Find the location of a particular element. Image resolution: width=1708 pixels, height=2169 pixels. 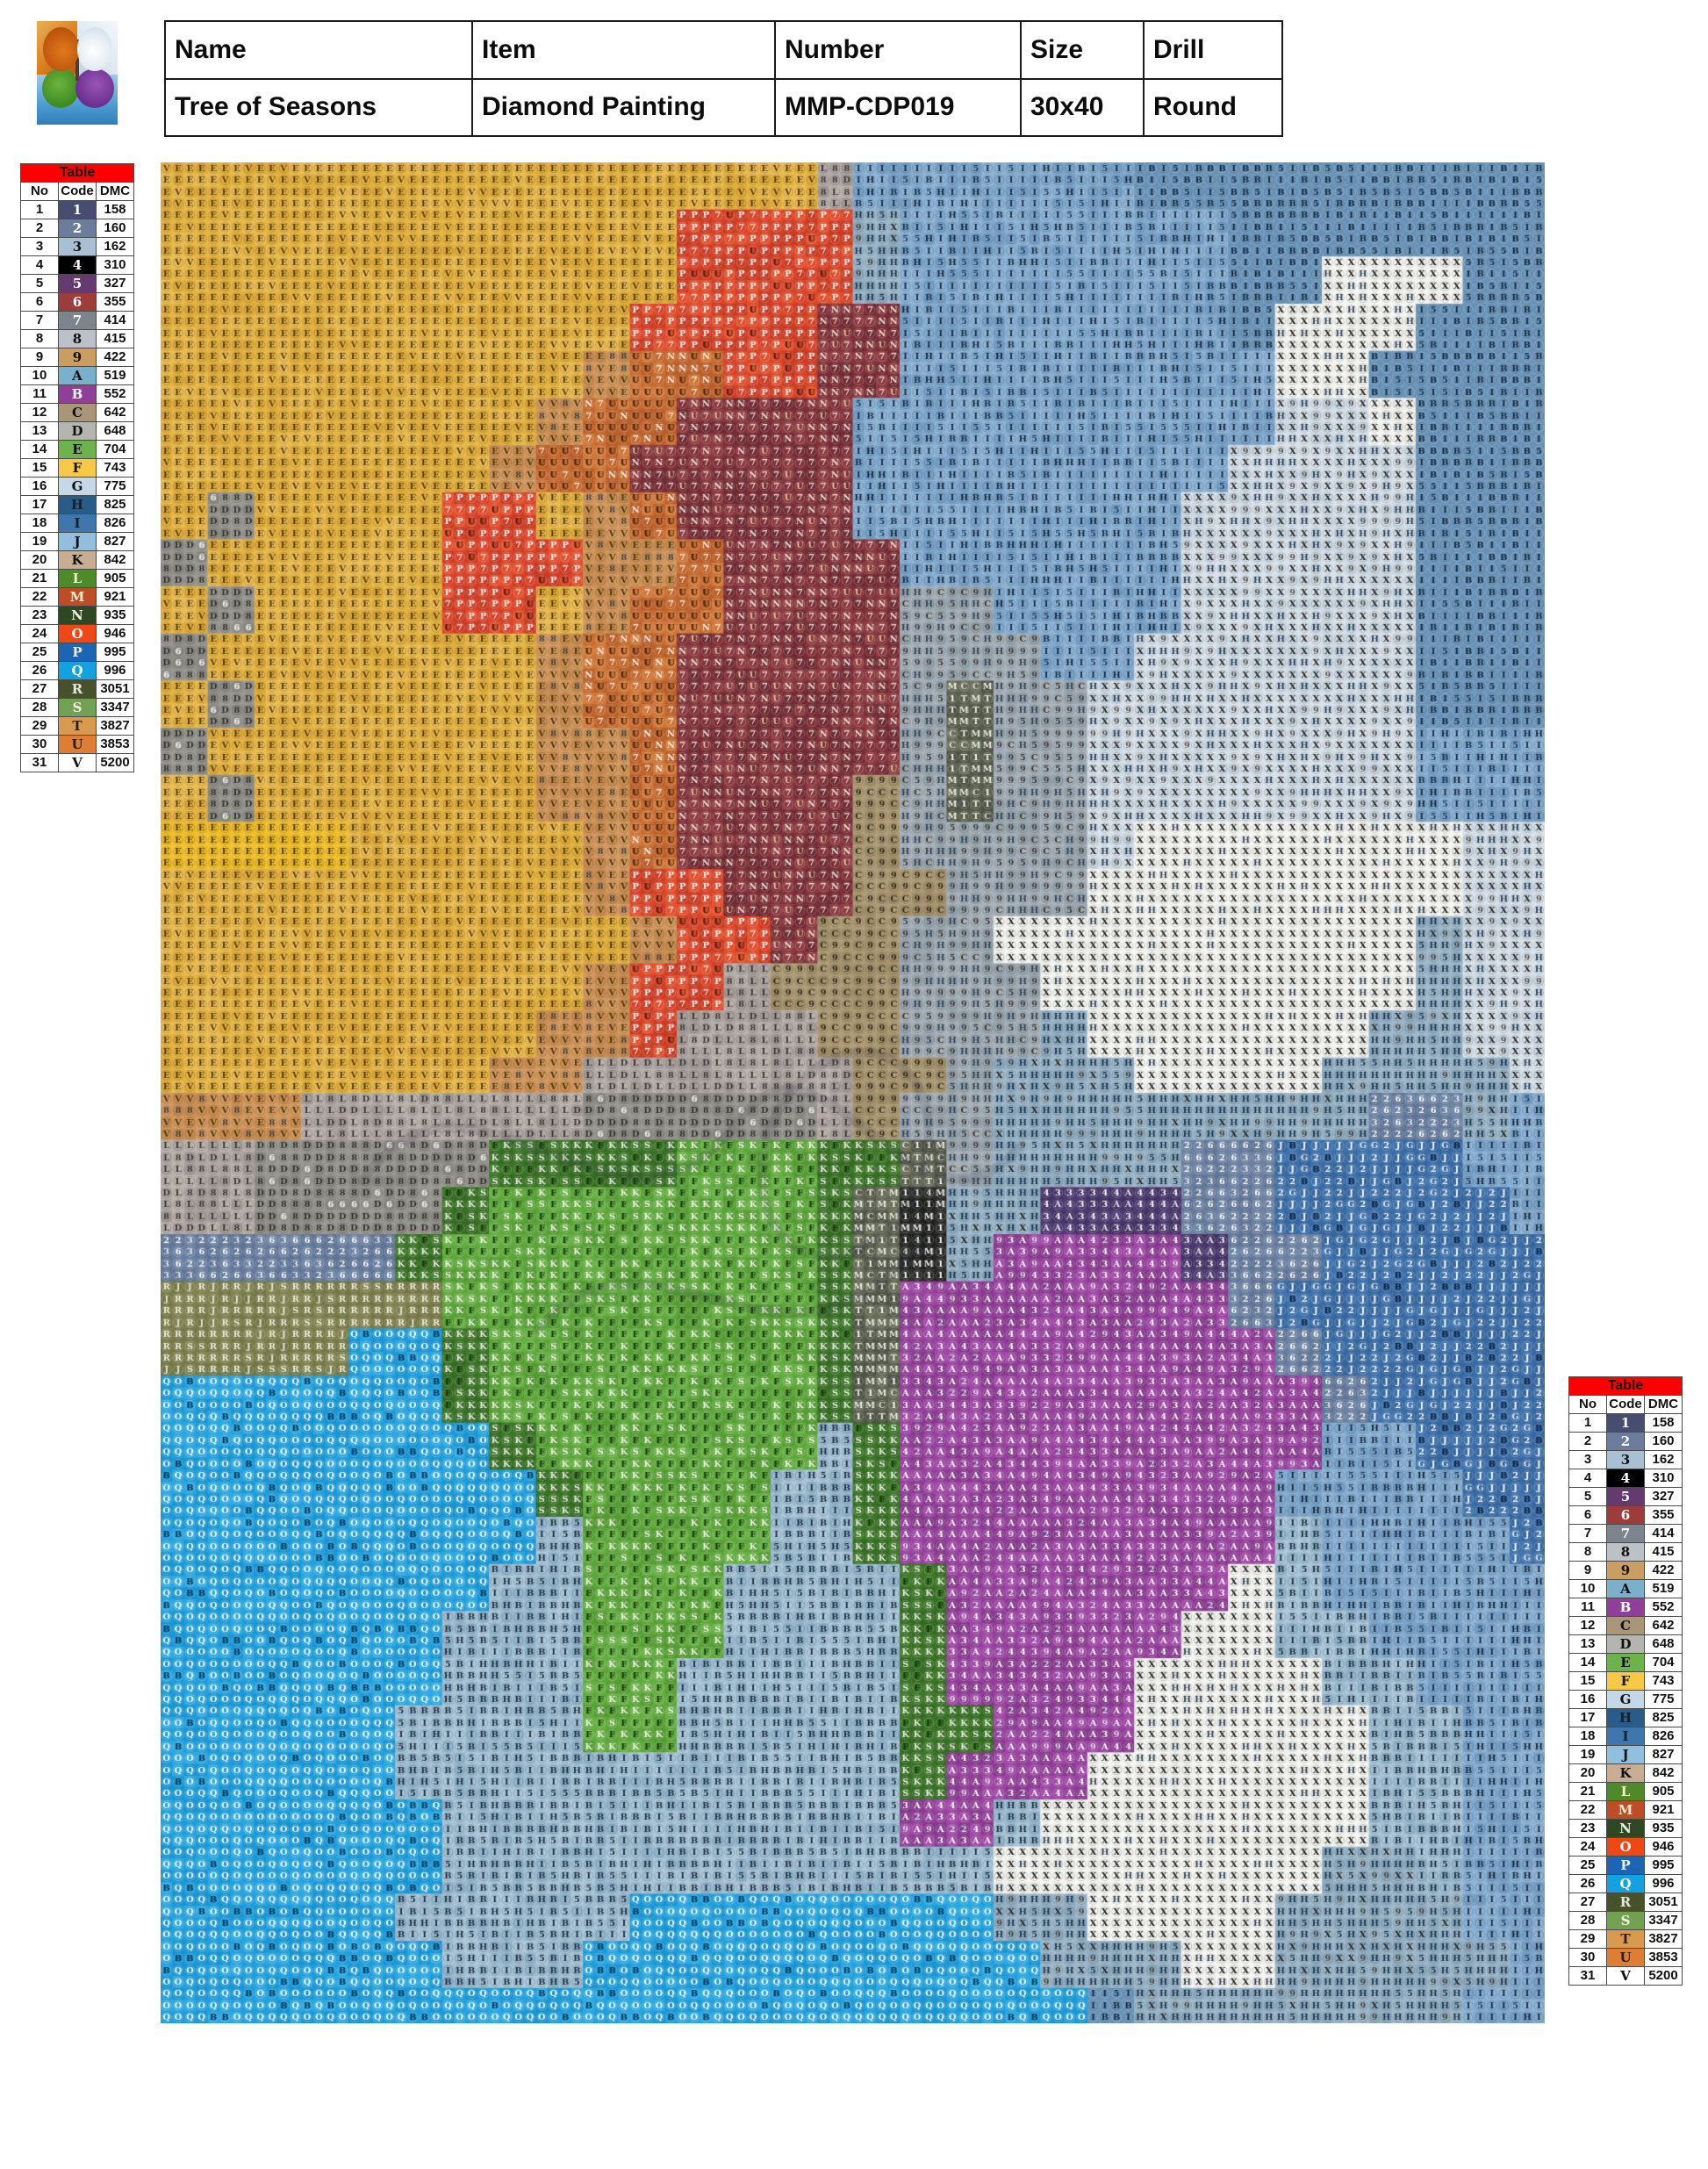

legend-row: 1 1 158 is located at coordinates (77, 209).